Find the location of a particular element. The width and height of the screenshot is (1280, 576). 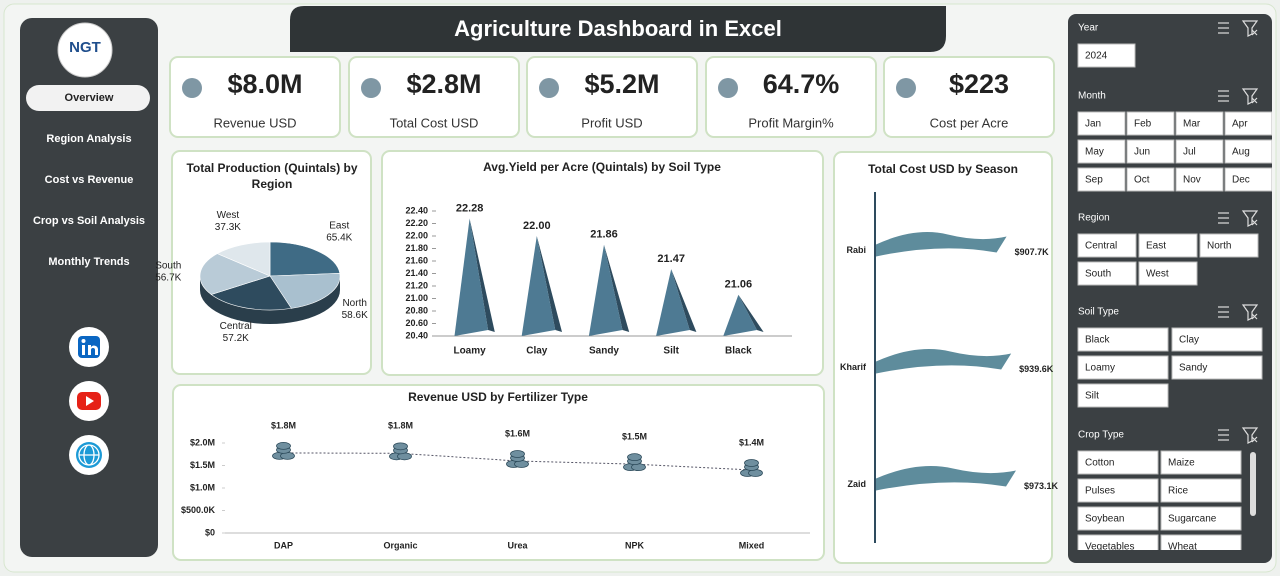

nav-item: Crop vs Soil Analysis is located at coordinates (89, 221).